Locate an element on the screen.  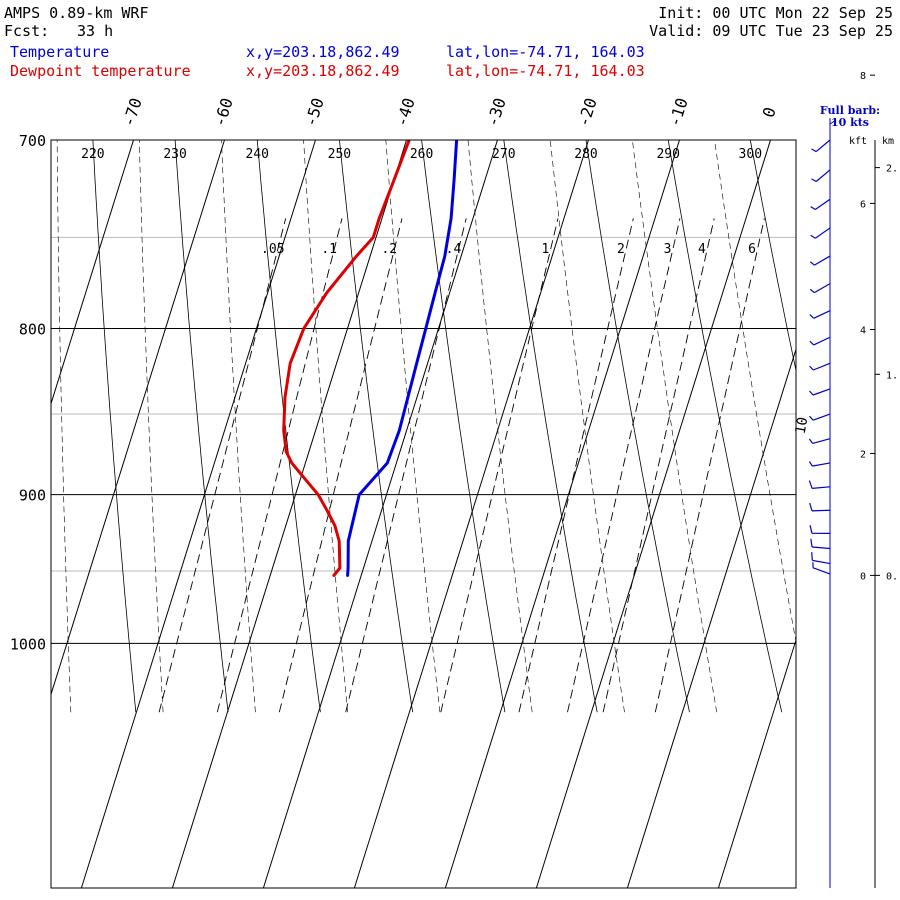
isotherm--80 is located at coordinates (21, 514).